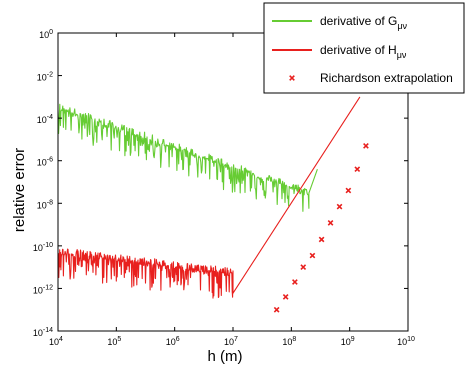 The image size is (467, 370). What do you see at coordinates (50, 202) in the screenshot?
I see `y-tick-exponent: -8` at bounding box center [50, 202].